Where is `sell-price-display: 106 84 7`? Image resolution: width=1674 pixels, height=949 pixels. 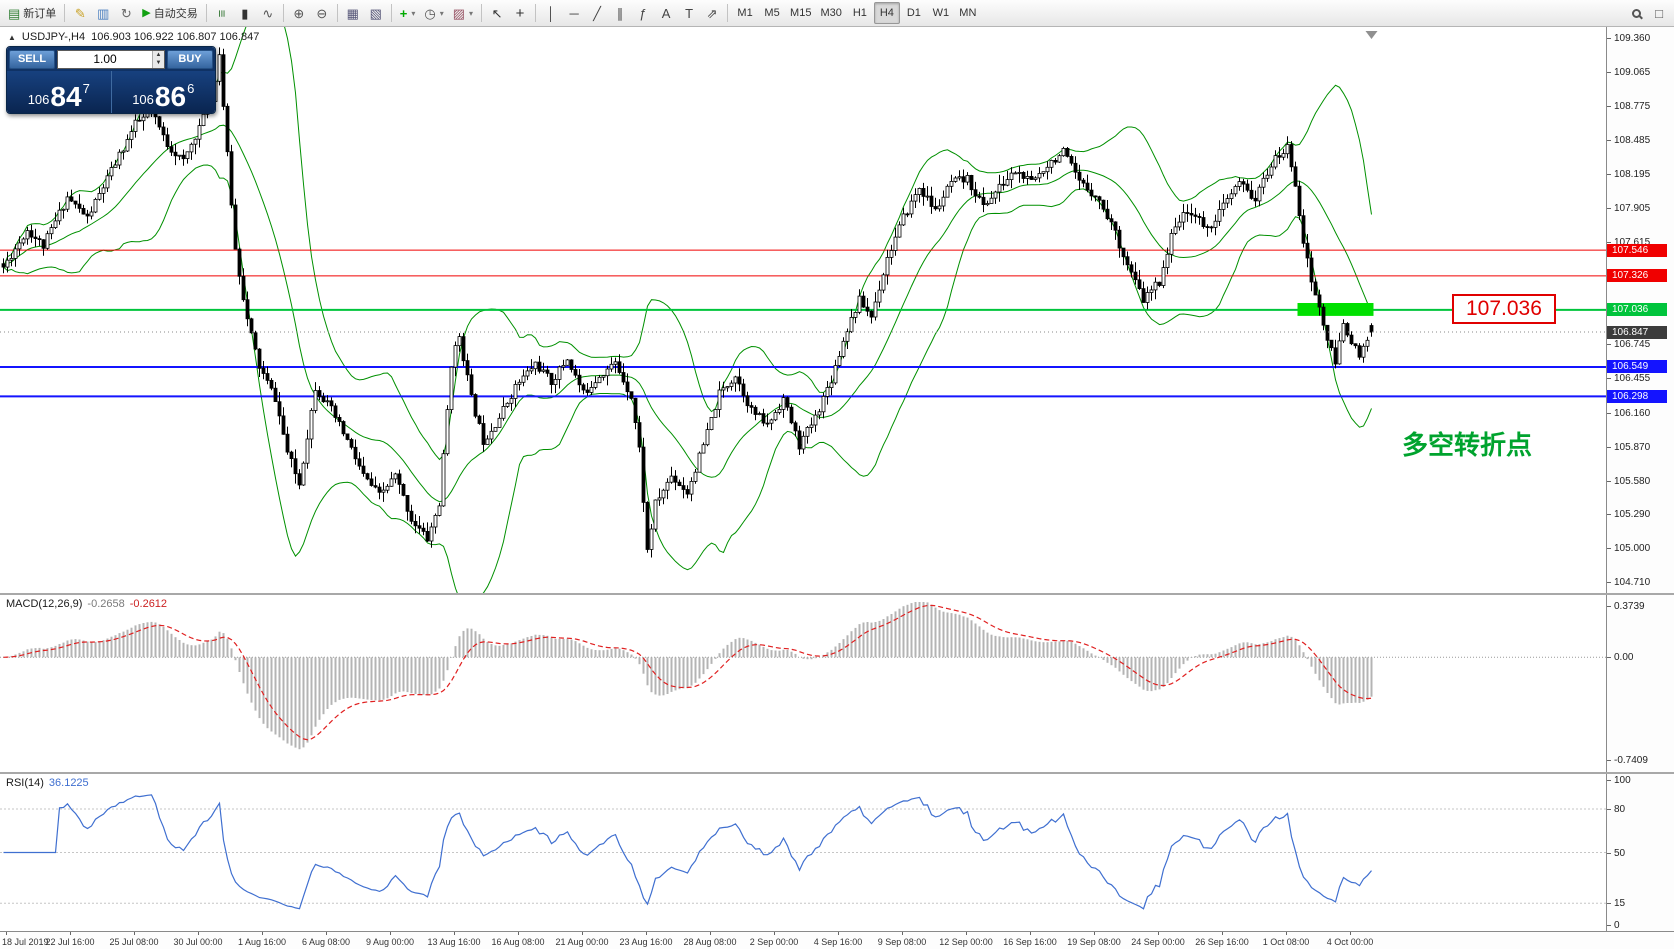
sell-price-display: 106 84 7 is located at coordinates (59, 92).